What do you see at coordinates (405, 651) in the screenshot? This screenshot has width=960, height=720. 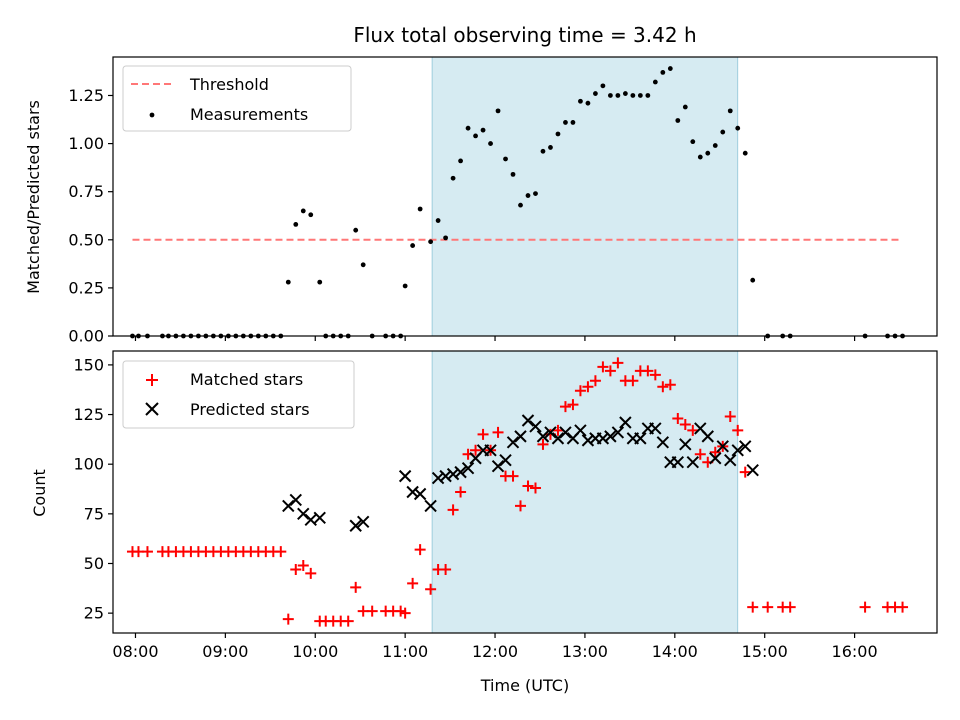 I see `x-tick-label: 11:00` at bounding box center [405, 651].